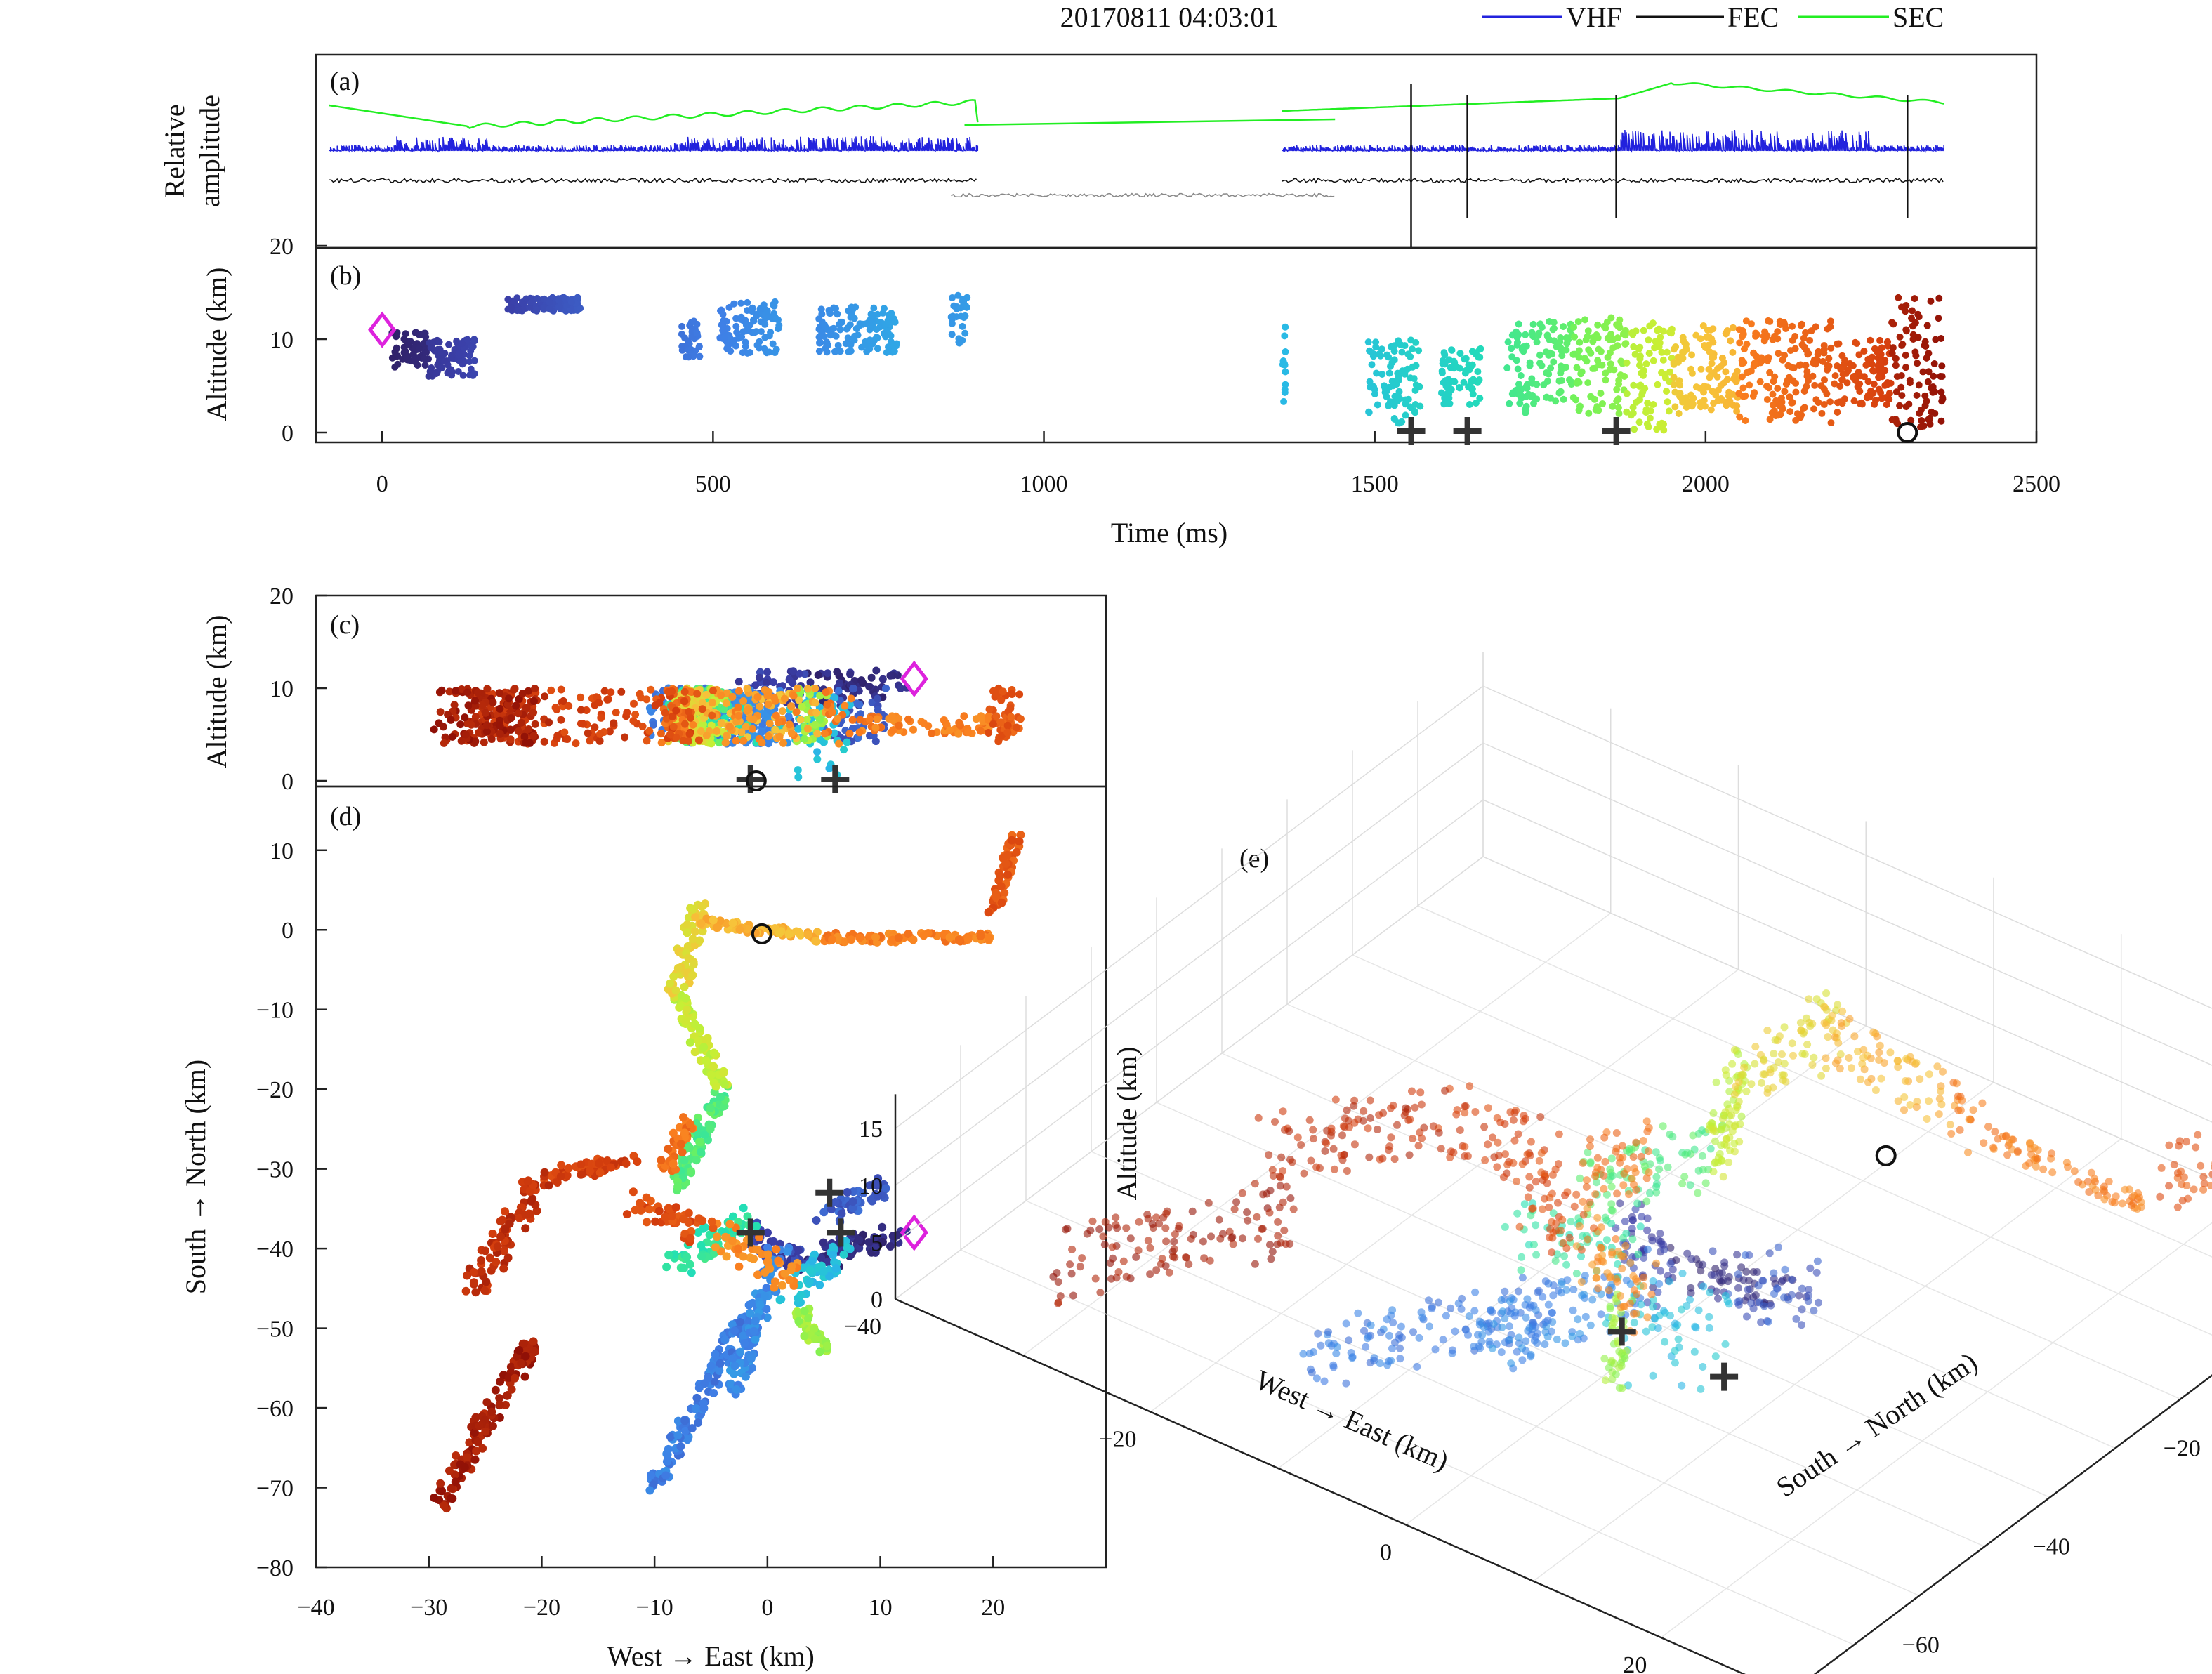 Image resolution: width=2212 pixels, height=1674 pixels. Describe the element at coordinates (1189, 1021) in the screenshot. I see `grid-line` at that location.